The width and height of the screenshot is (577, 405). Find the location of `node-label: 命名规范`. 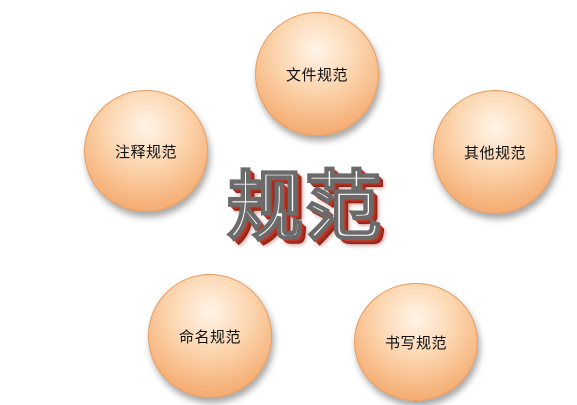

node-label: 命名规范 is located at coordinates (209, 336).